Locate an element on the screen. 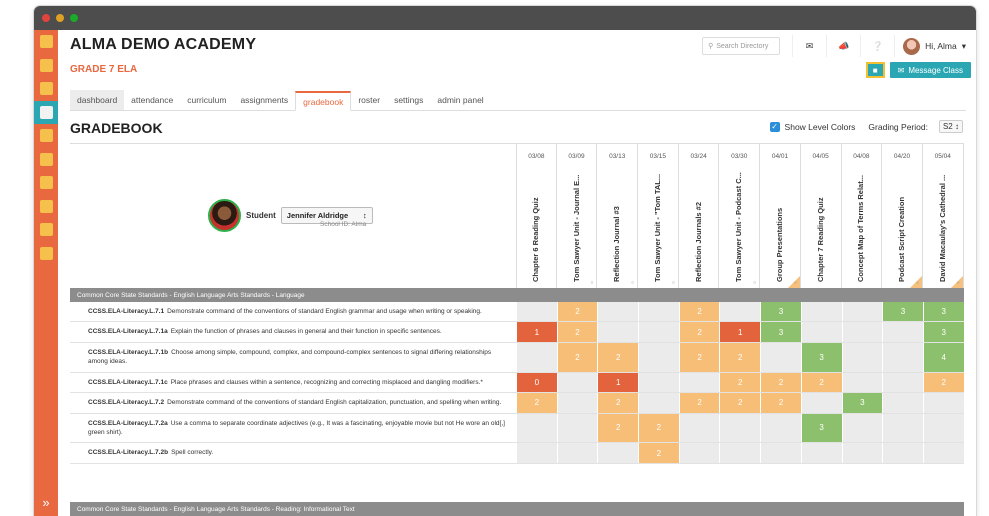 The image size is (989, 516). assignment-column: 03/15 Tom Sawyer Unit - "Tom TAL... ○ is located at coordinates (658, 216).